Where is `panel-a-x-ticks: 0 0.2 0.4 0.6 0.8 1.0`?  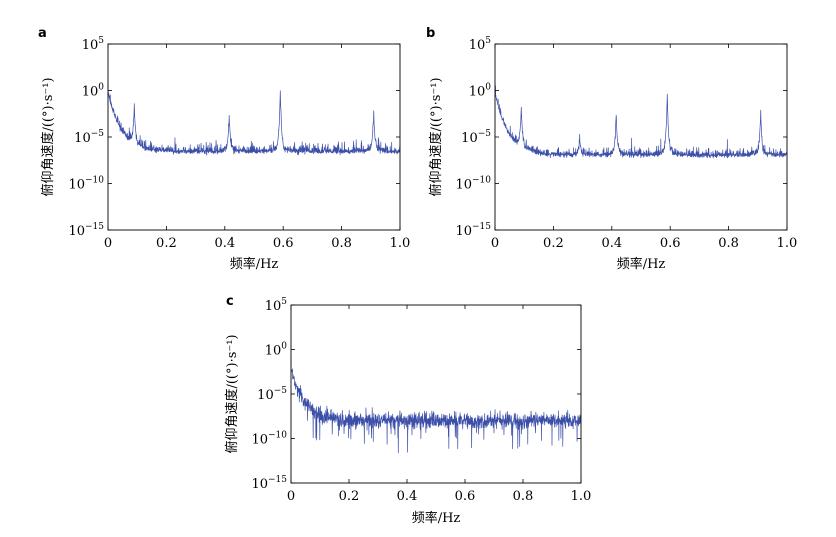 panel-a-x-ticks: 0 0.2 0.4 0.6 0.8 1.0 is located at coordinates (257, 147).